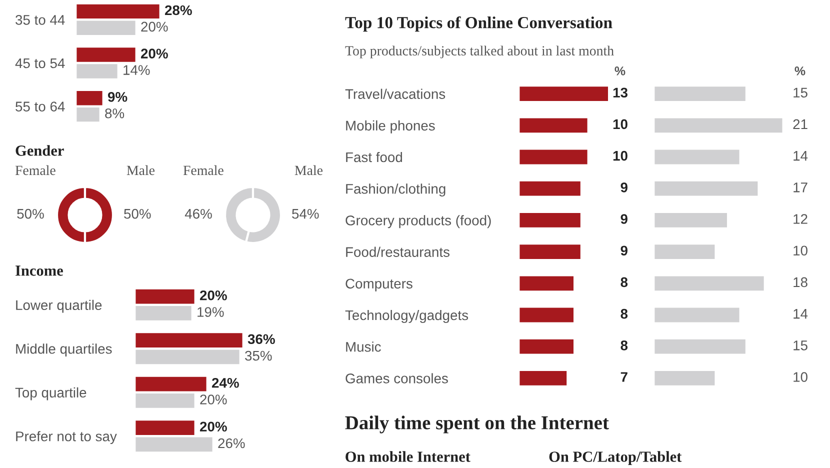 The width and height of the screenshot is (830, 468). Describe the element at coordinates (801, 282) in the screenshot. I see `data-label: 18` at that location.